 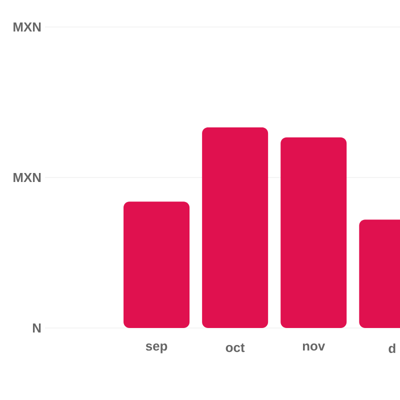 What do you see at coordinates (314, 347) in the screenshot?
I see `x-tick-label: nov` at bounding box center [314, 347].